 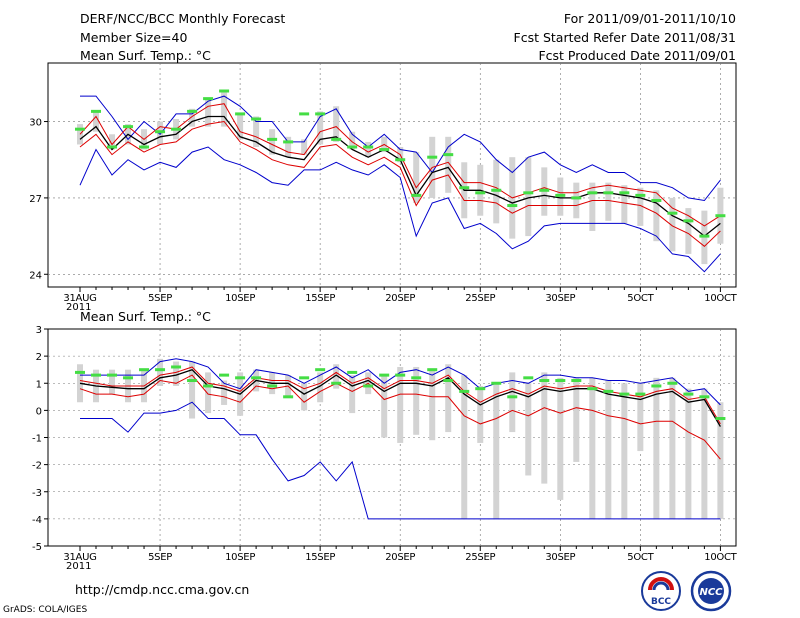 I want to click on x-tick-label: 10OCT, so click(x=720, y=298).